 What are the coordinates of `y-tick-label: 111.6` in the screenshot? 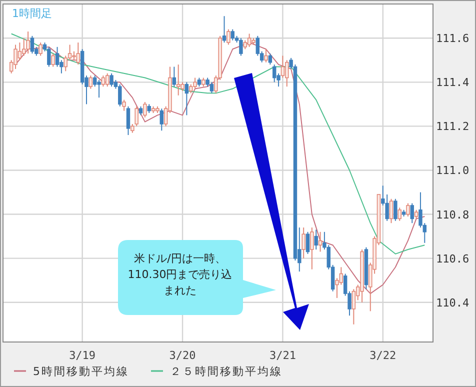 It's located at (453, 39).